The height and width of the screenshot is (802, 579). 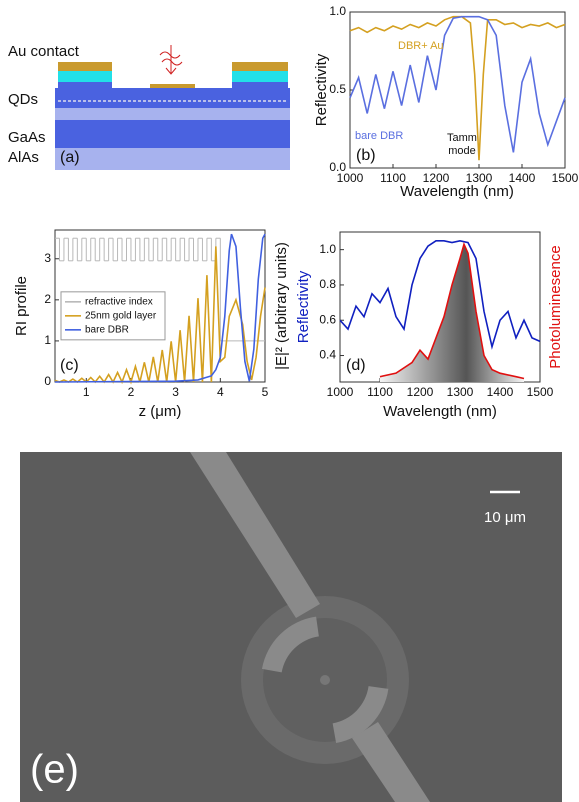 What do you see at coordinates (23, 157) in the screenshot?
I see `label: AlAs` at bounding box center [23, 157].